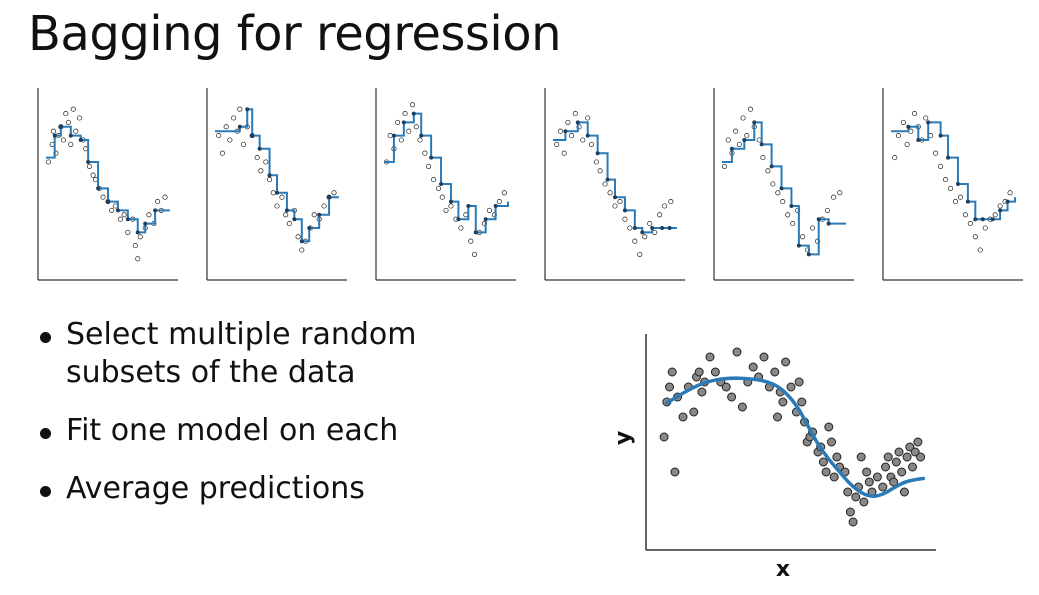 Image resolution: width=1039 pixels, height=595 pixels. I want to click on bootstrap-plot-4-svg, so click(614, 184).